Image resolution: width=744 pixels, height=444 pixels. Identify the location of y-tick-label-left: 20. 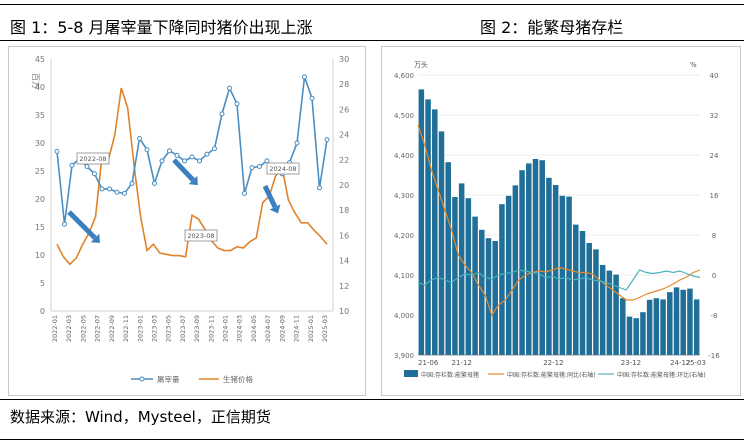
(40, 199).